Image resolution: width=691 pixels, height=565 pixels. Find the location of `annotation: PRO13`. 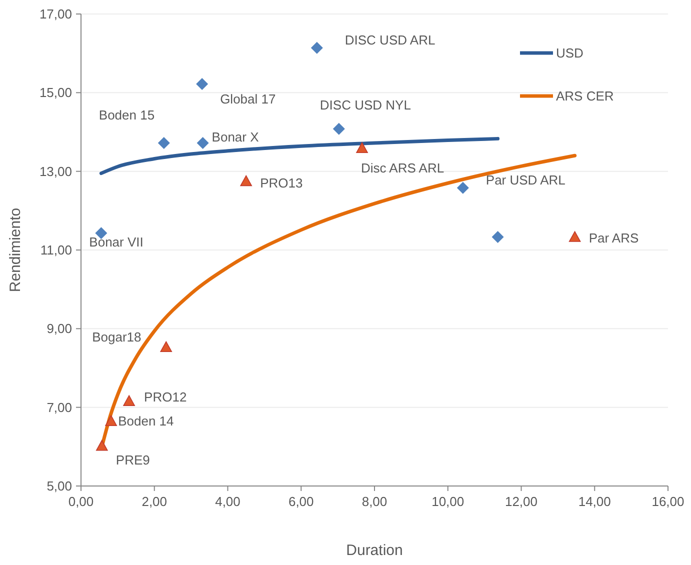

annotation: PRO13 is located at coordinates (281, 183).